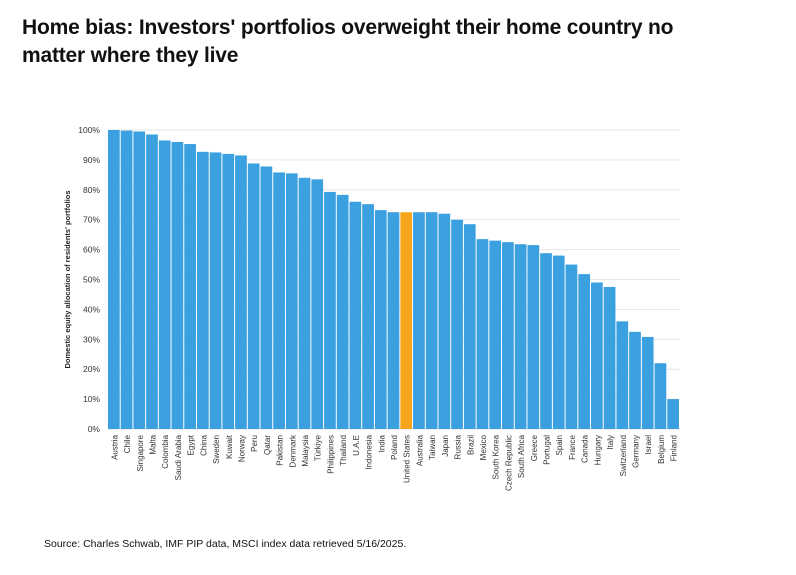  I want to click on x-tick-label: France, so click(572, 446).